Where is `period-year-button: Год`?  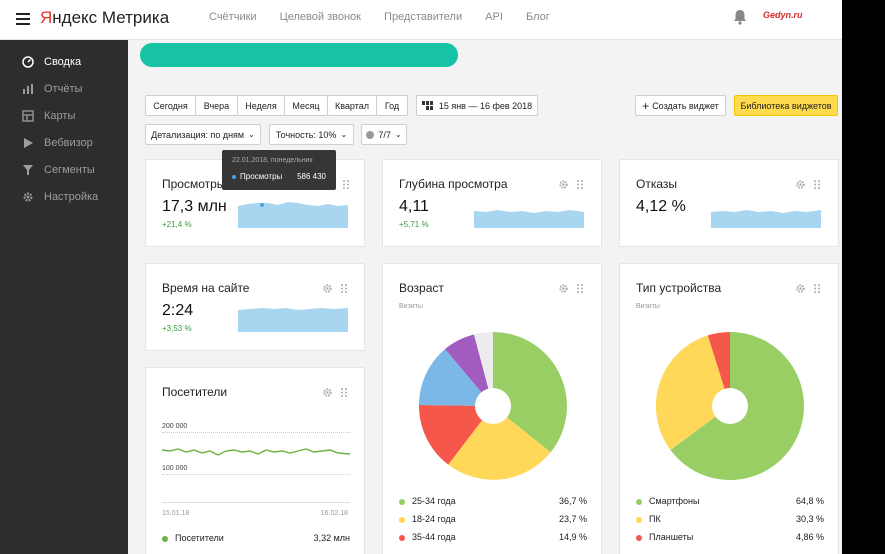 period-year-button: Год is located at coordinates (392, 105).